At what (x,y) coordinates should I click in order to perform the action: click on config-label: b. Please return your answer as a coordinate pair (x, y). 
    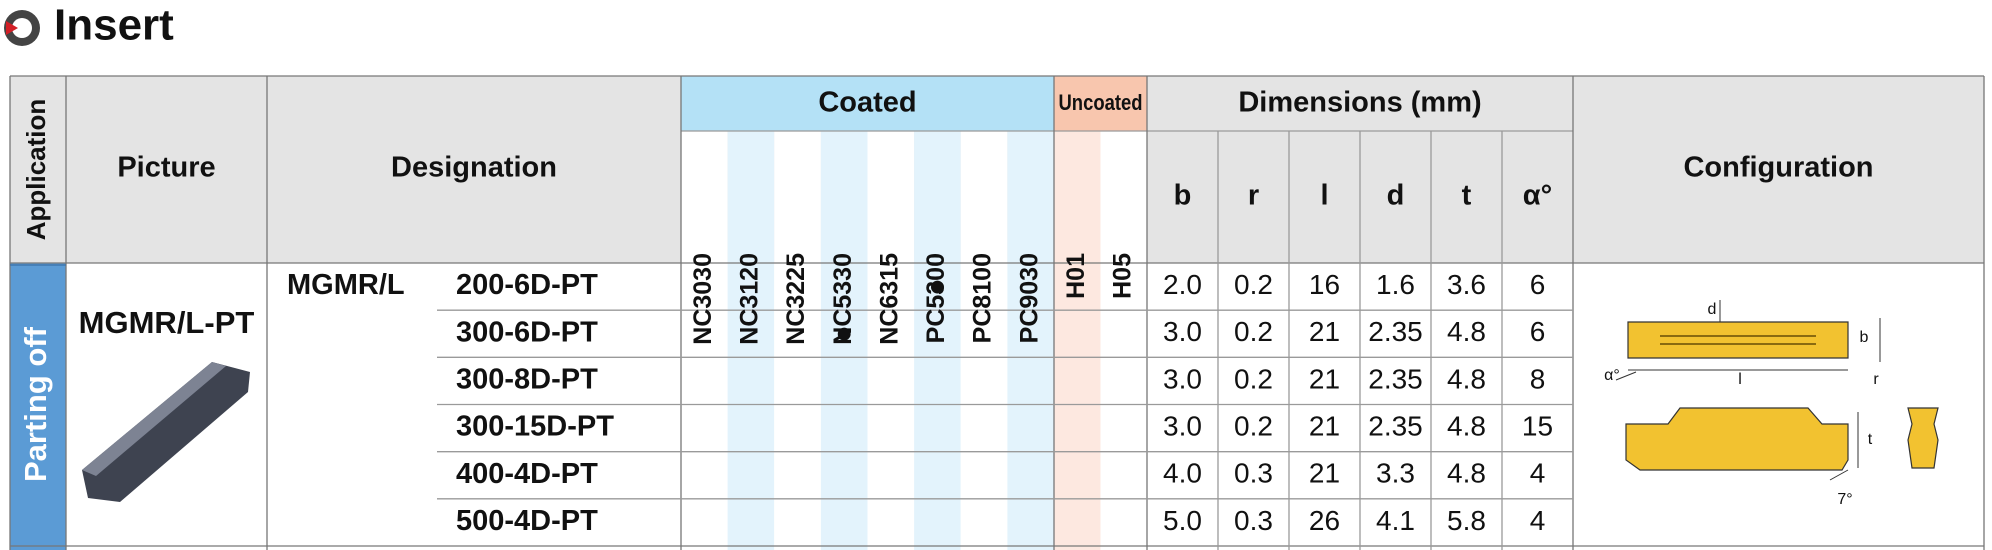
    Looking at the image, I should click on (1864, 337).